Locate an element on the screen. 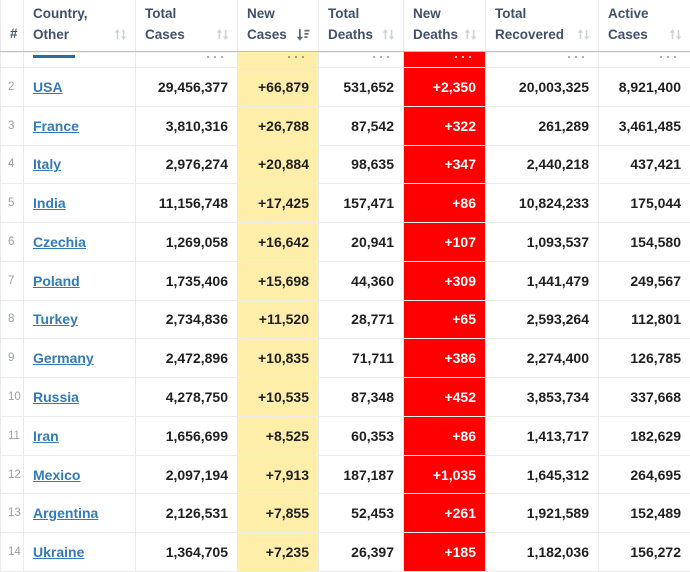 The image size is (690, 572). country-cell: Poland is located at coordinates (79, 281).